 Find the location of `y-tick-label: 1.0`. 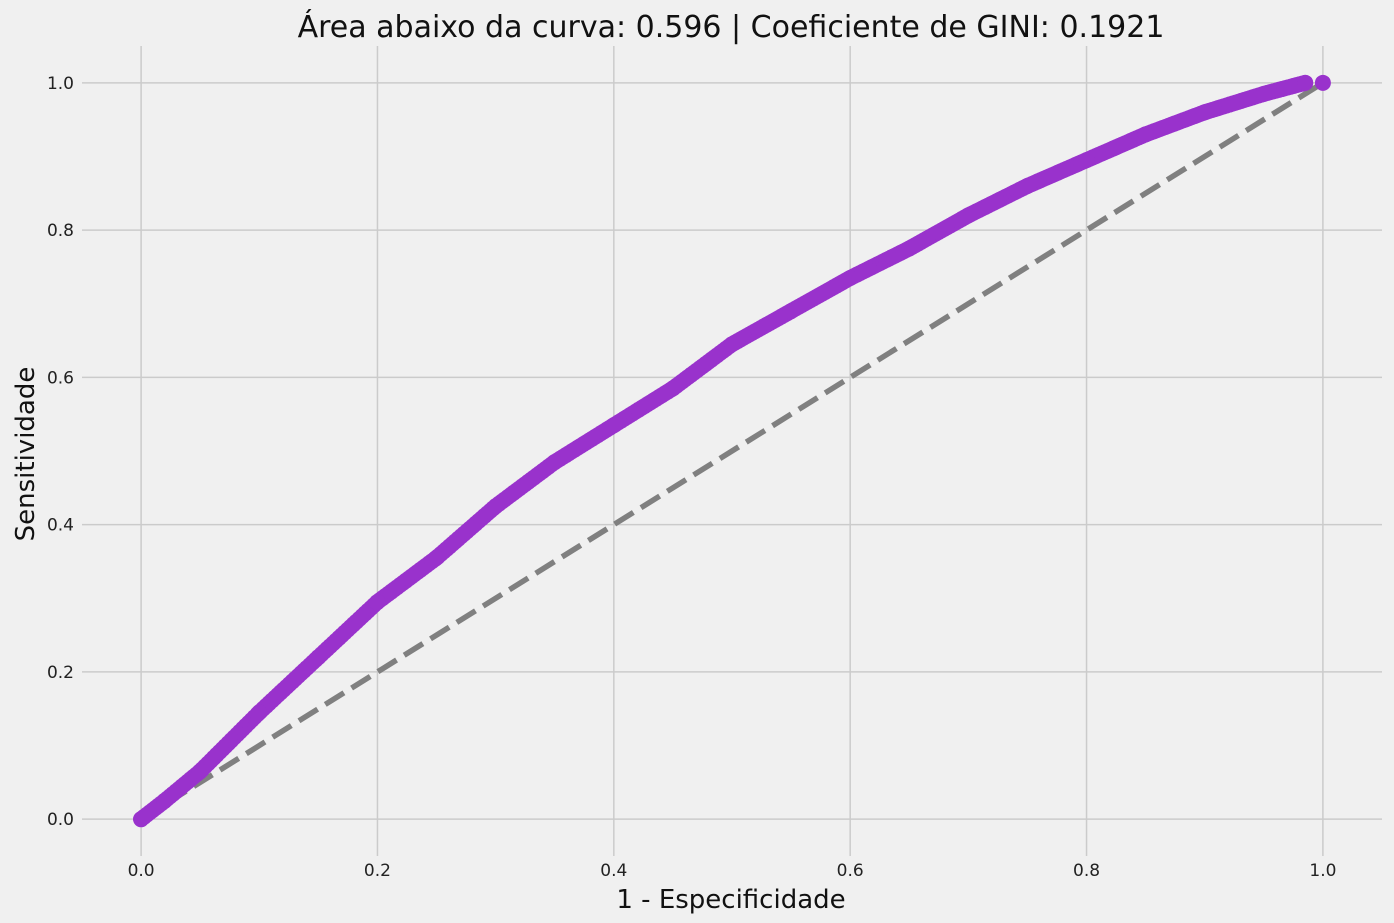

y-tick-label: 1.0 is located at coordinates (60, 84).